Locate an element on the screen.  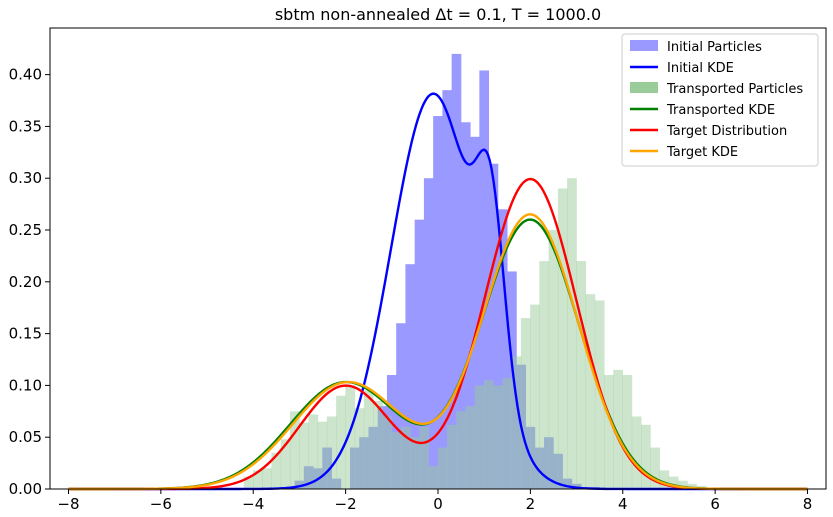
legend-entry: Initial KDE is located at coordinates (682, 68).